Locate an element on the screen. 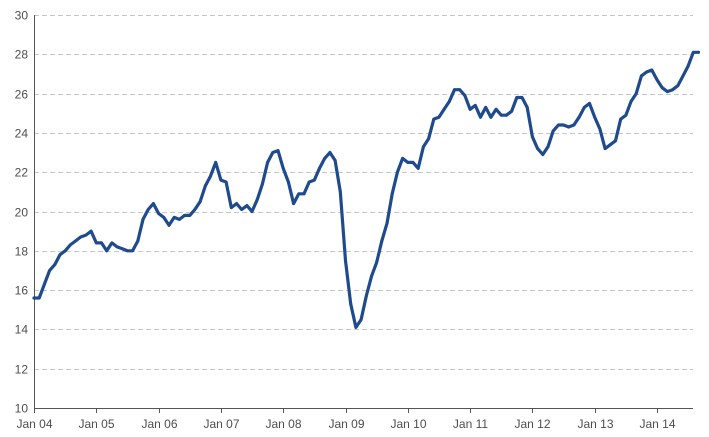  x-tick-label: Jan 14 is located at coordinates (657, 424).